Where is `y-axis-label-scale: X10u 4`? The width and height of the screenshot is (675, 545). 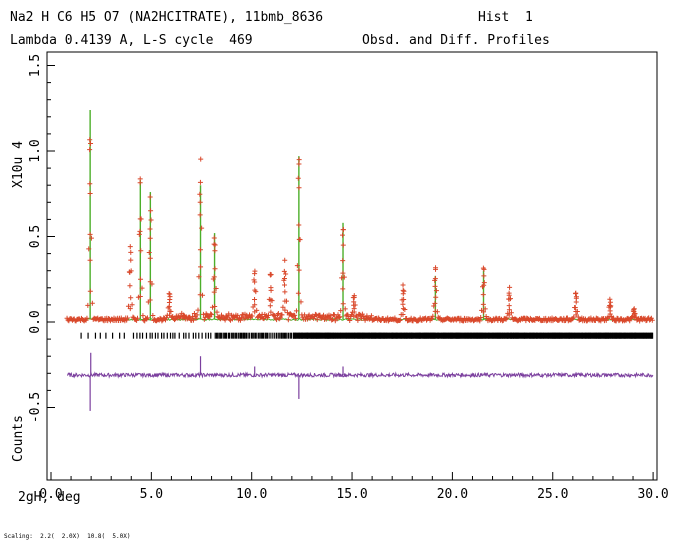
y-axis-label-scale: X10u 4 is located at coordinates (18, 164).